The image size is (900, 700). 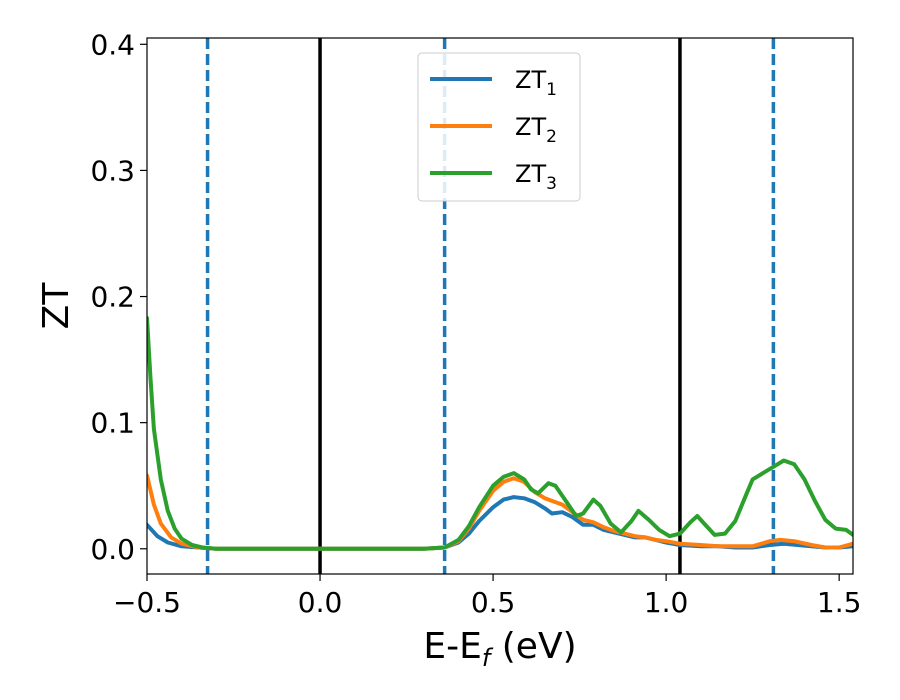 I want to click on x-tick-label: 0.5, so click(x=493, y=602).